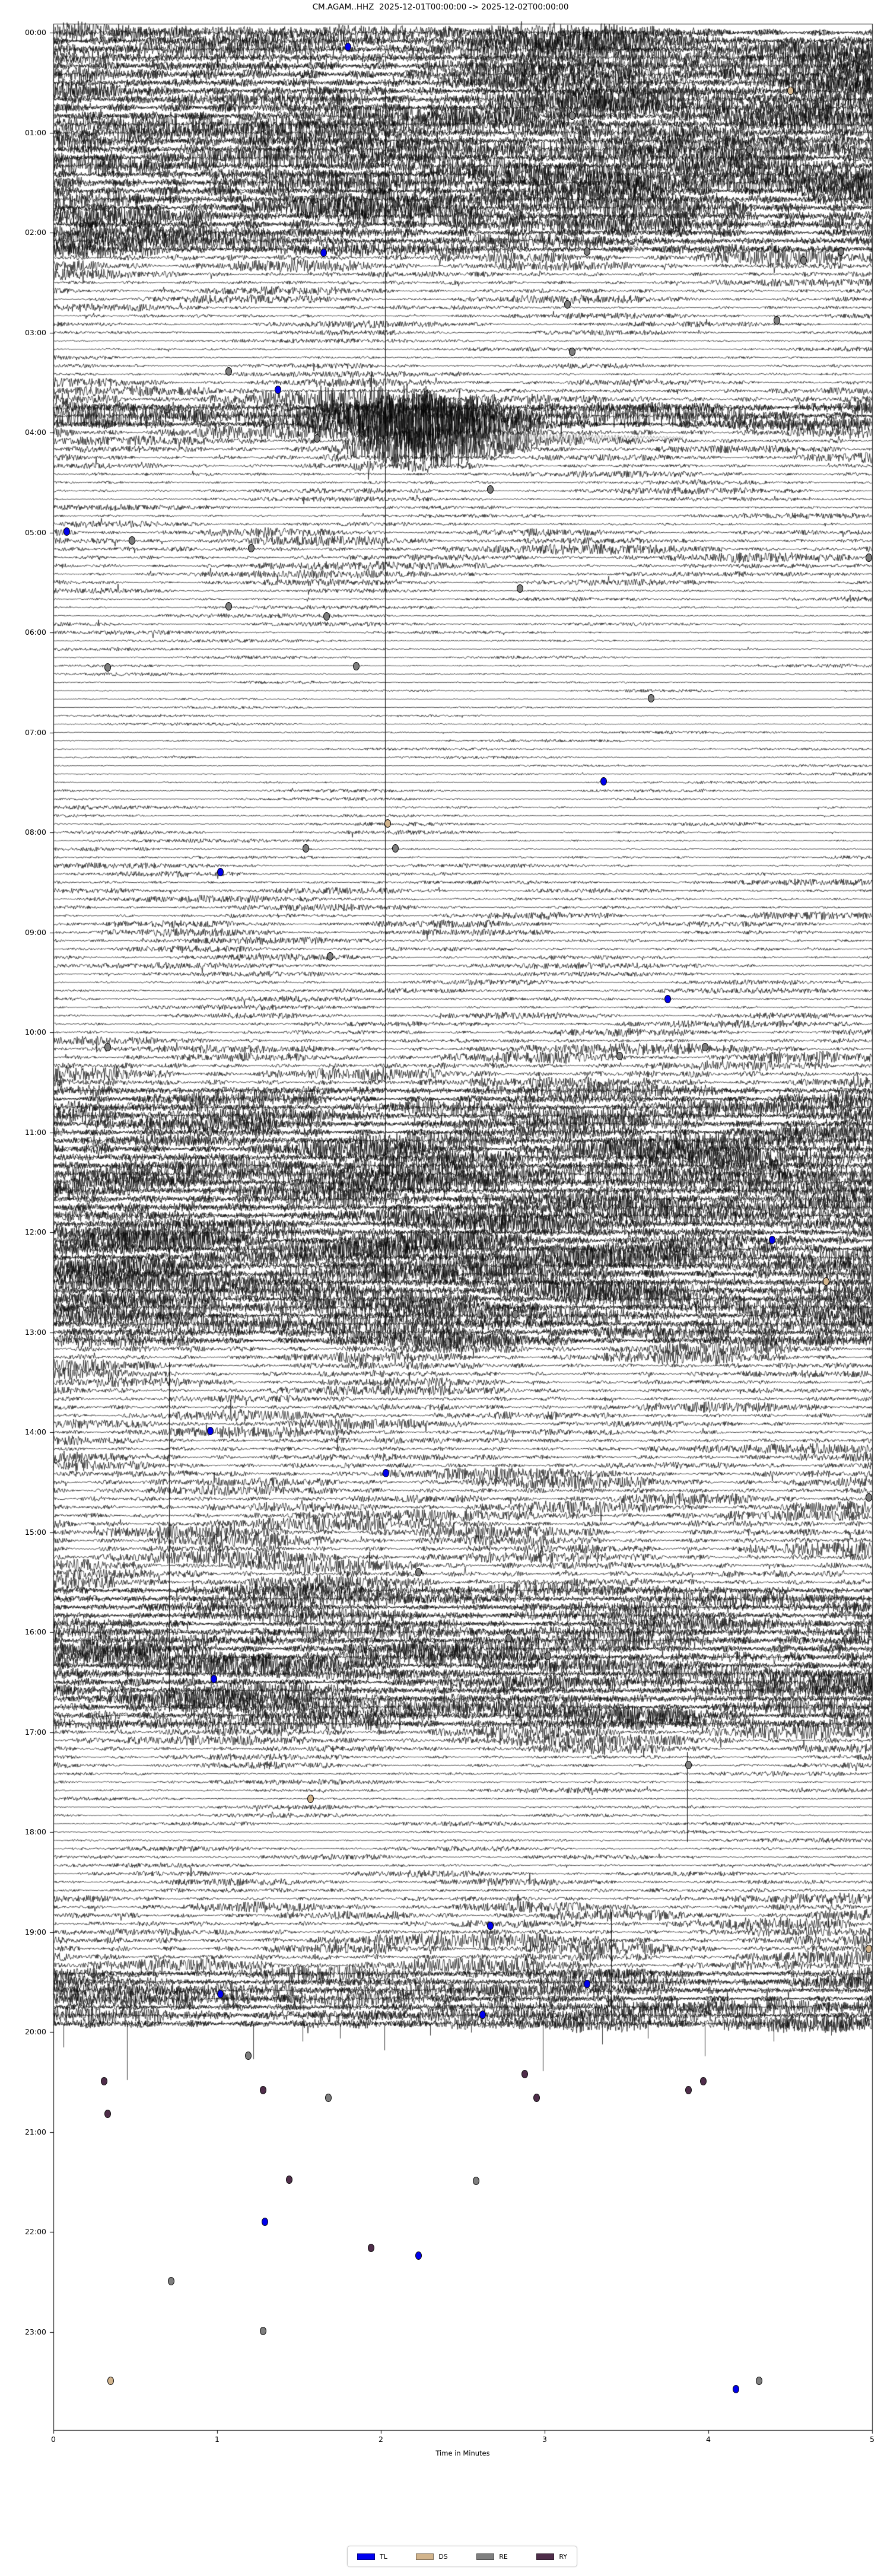 The image size is (881, 2576). I want to click on legend-item-ry: RY, so click(551, 2557).